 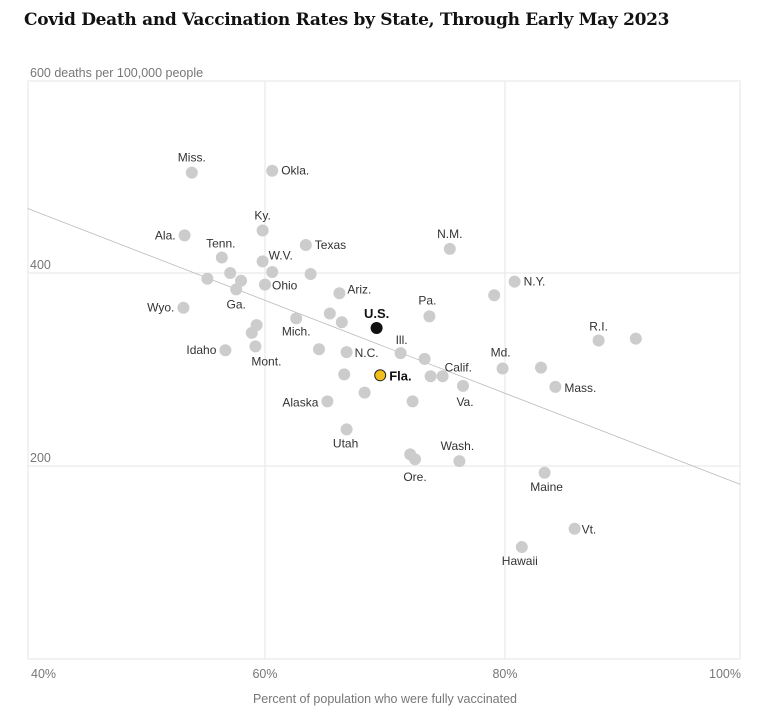 I want to click on data-point-us, so click(x=376, y=328).